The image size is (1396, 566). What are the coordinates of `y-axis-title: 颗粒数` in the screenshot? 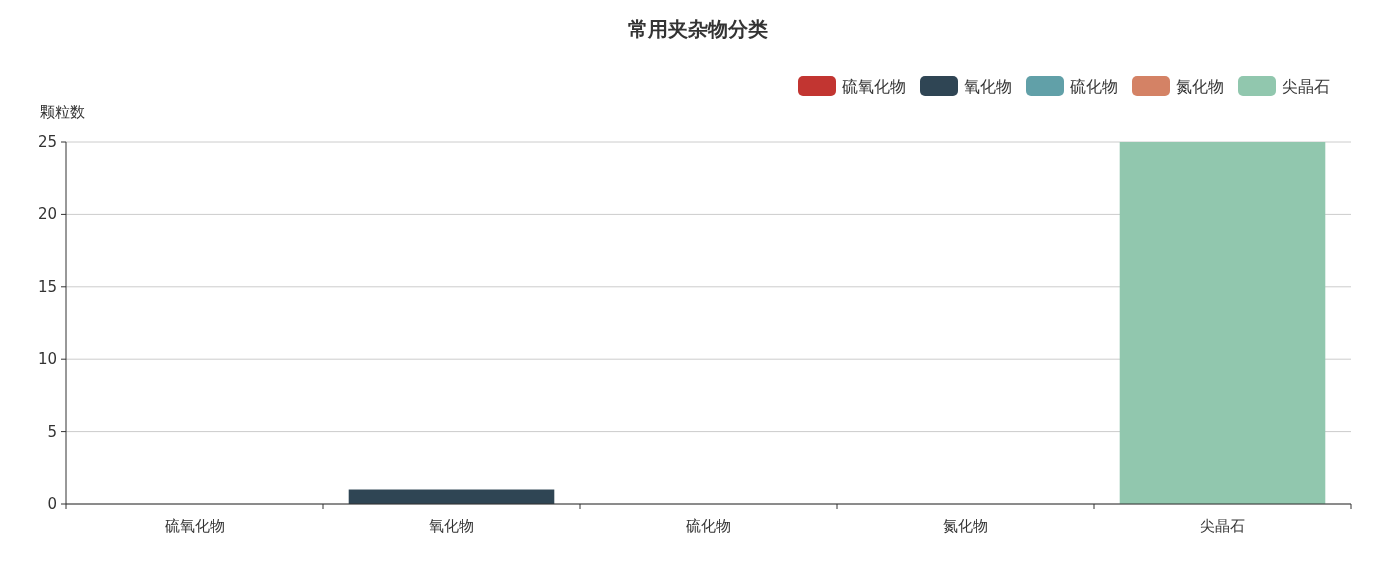 It's located at (62, 112).